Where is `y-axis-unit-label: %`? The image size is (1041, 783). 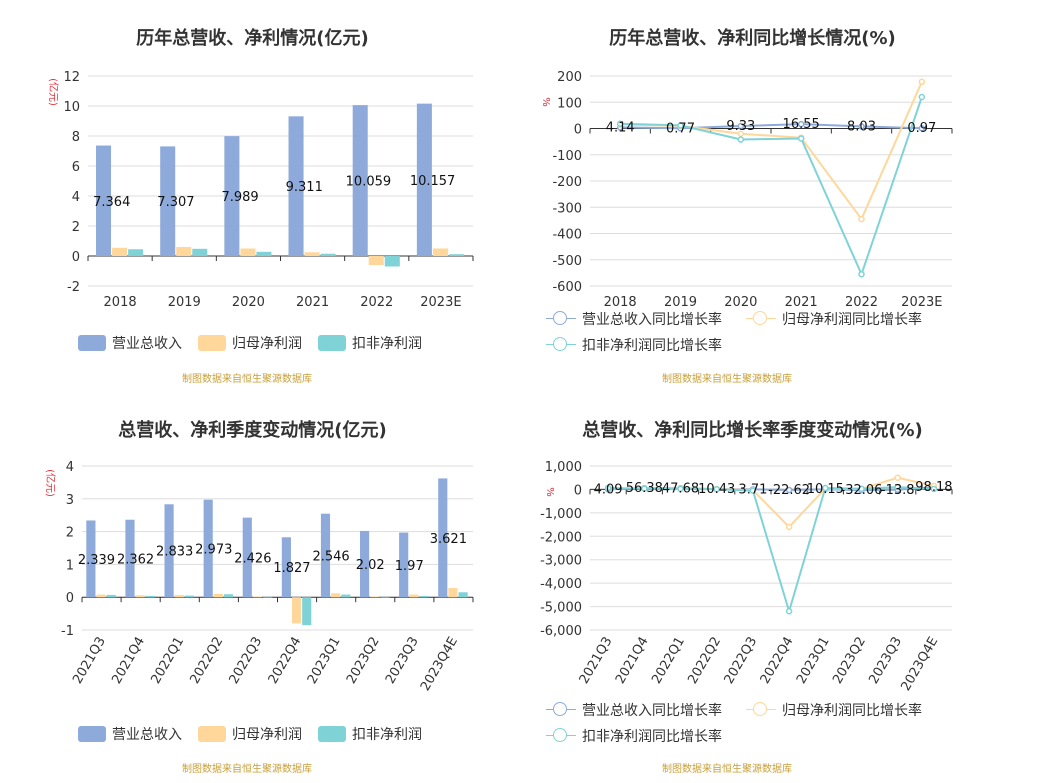 y-axis-unit-label: % is located at coordinates (545, 102).